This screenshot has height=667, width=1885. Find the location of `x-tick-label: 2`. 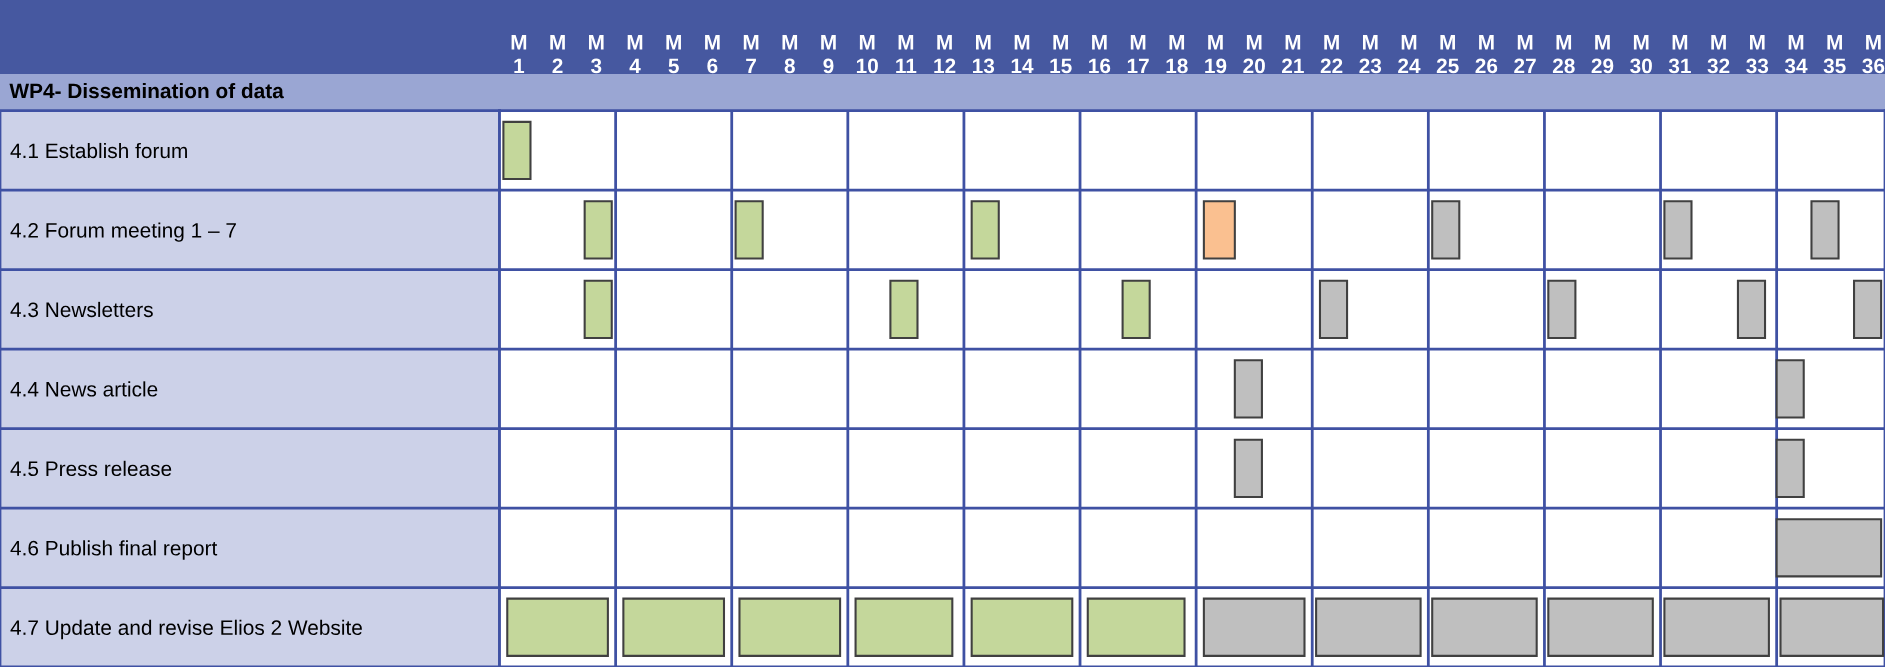

x-tick-label: 2 is located at coordinates (557, 66).